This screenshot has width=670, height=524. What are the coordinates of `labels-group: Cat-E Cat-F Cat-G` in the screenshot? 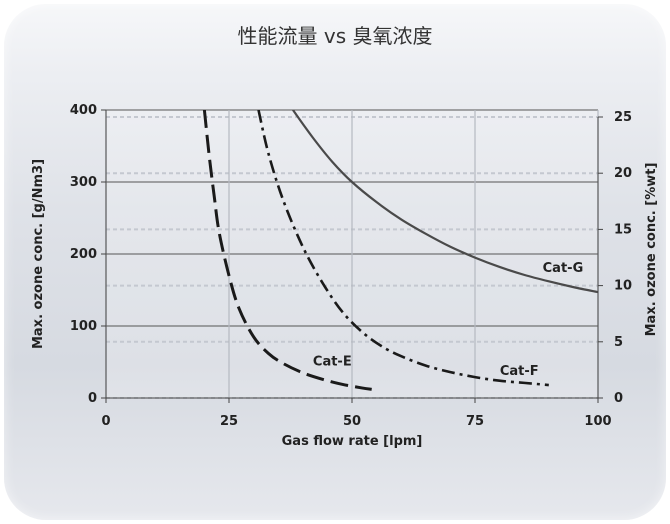 It's located at (448, 320).